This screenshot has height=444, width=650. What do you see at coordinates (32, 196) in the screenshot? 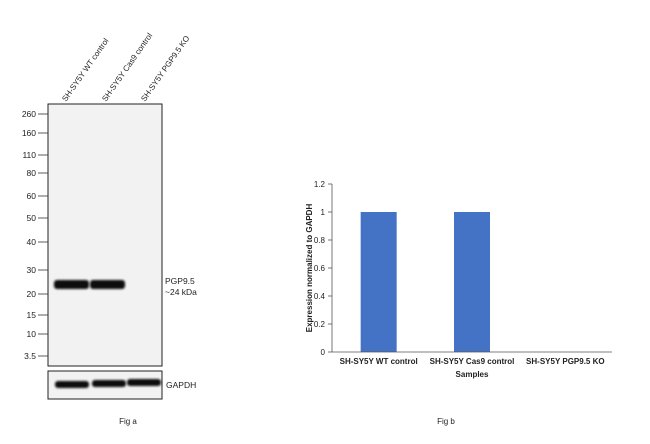
I see `mw-label-60: 60` at bounding box center [32, 196].